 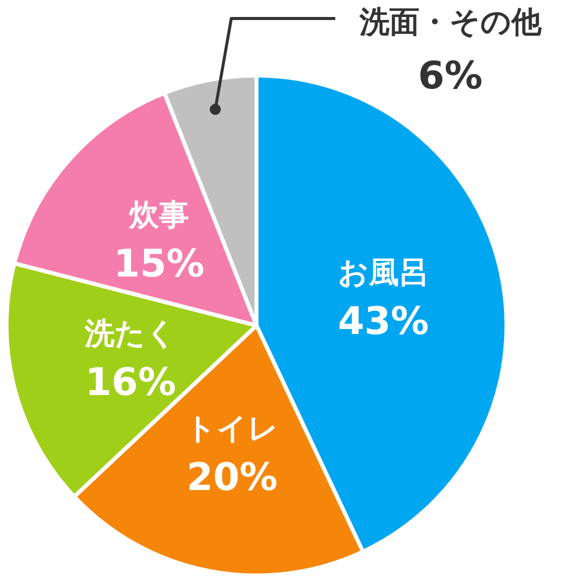 What do you see at coordinates (450, 76) in the screenshot?
I see `data-label: 6%` at bounding box center [450, 76].